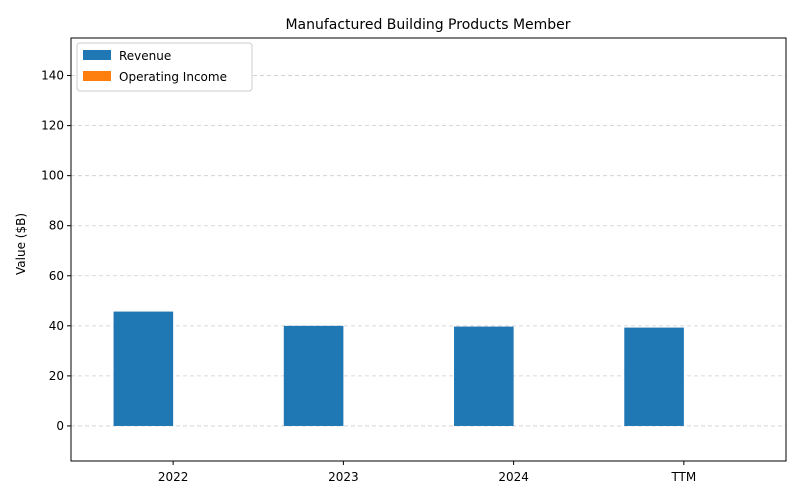  I want to click on x-tick-label: TTM, so click(683, 477).